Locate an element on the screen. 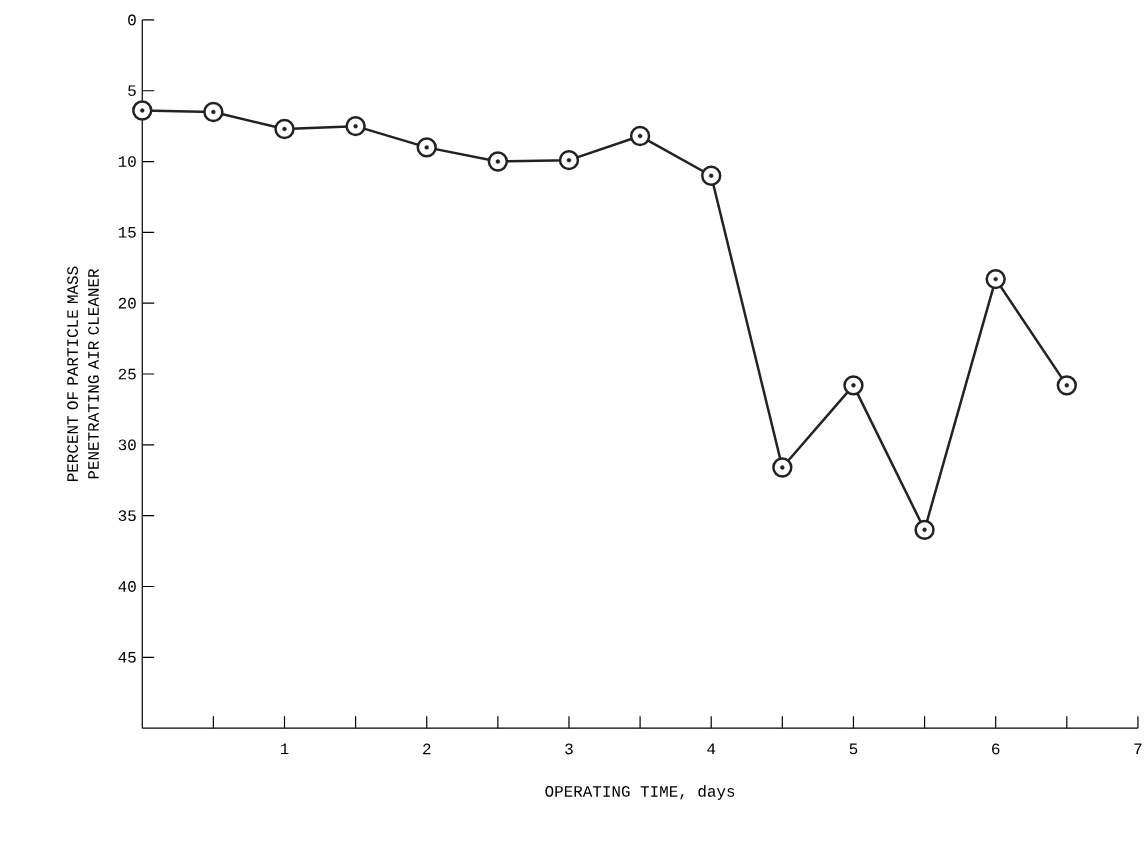 This screenshot has height=845, width=1148. x-tick-label: 2 is located at coordinates (427, 749).